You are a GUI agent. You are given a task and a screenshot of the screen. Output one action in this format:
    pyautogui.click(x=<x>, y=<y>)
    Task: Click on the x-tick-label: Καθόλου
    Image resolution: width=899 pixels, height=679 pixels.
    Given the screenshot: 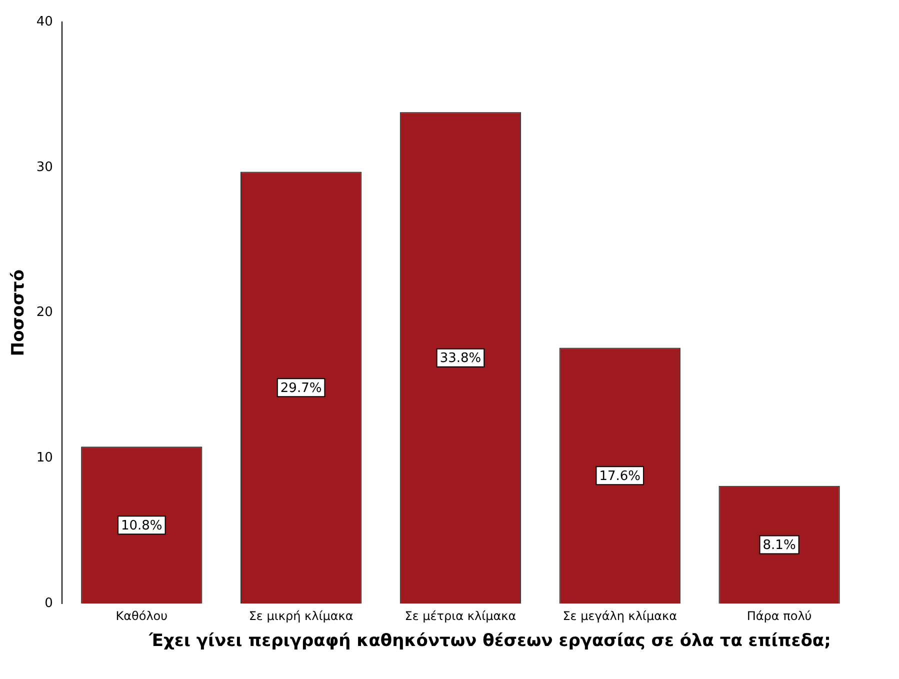 What is the action you would take?
    pyautogui.click(x=142, y=615)
    